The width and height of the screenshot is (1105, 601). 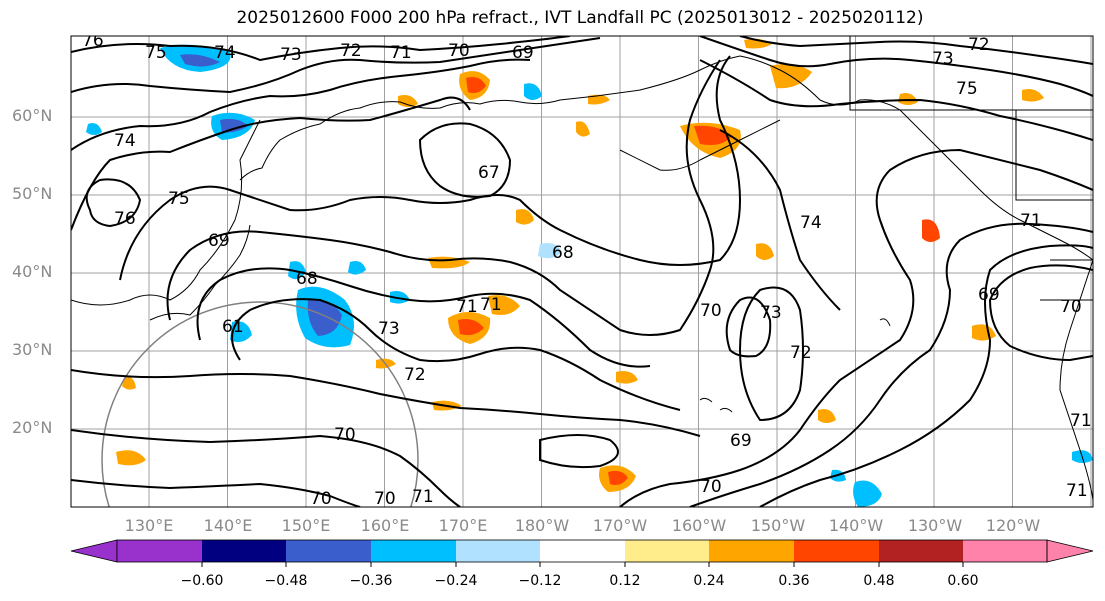 What do you see at coordinates (385, 525) in the screenshot?
I see `longitude-label: 160°E` at bounding box center [385, 525].